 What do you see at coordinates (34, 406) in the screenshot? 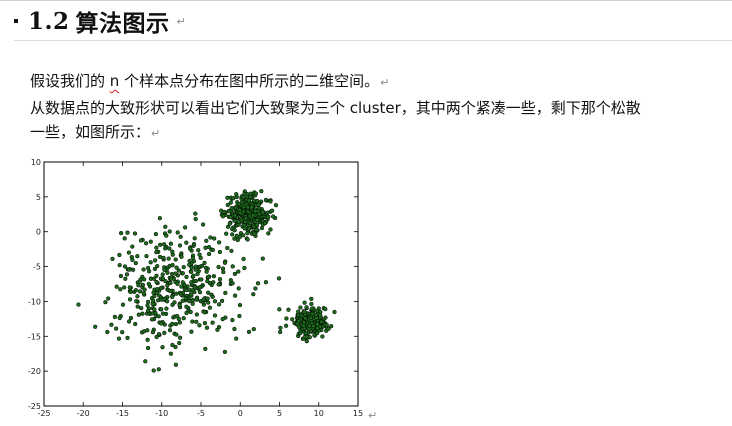
I see `y-tick-label: -25` at bounding box center [34, 406].